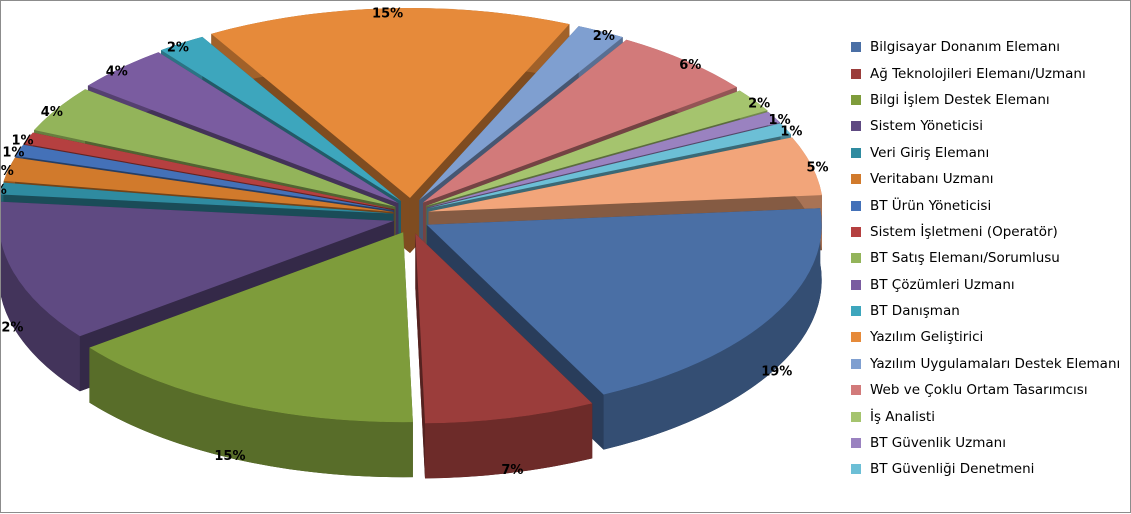 The height and width of the screenshot is (514, 1131). Describe the element at coordinates (4, 190) in the screenshot. I see `pie-data-label-4: 1%` at that location.